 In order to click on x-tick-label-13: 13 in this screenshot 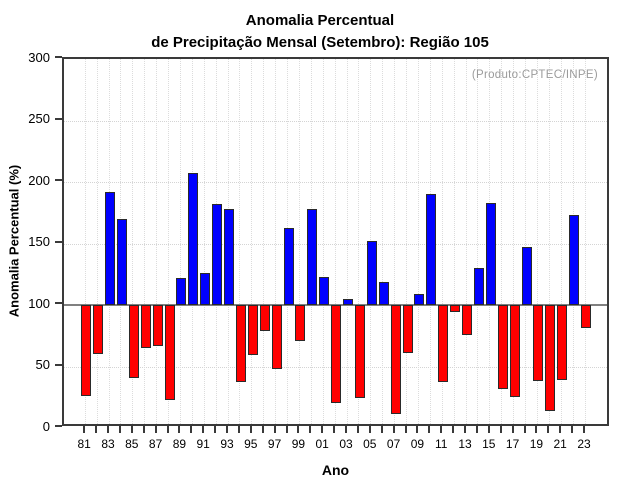, I will do `click(465, 444)`.